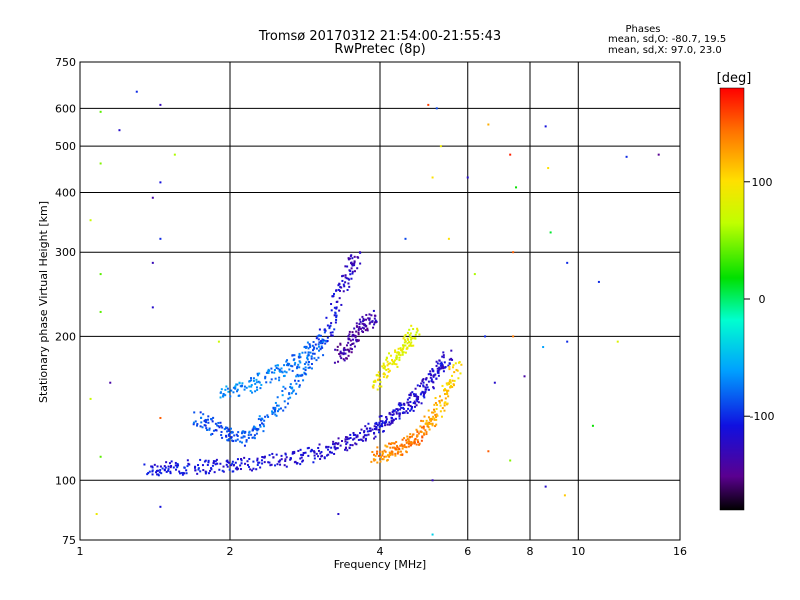 This screenshot has width=800, height=600. Describe the element at coordinates (230, 551) in the screenshot. I see `x-tick-label: 2` at that location.